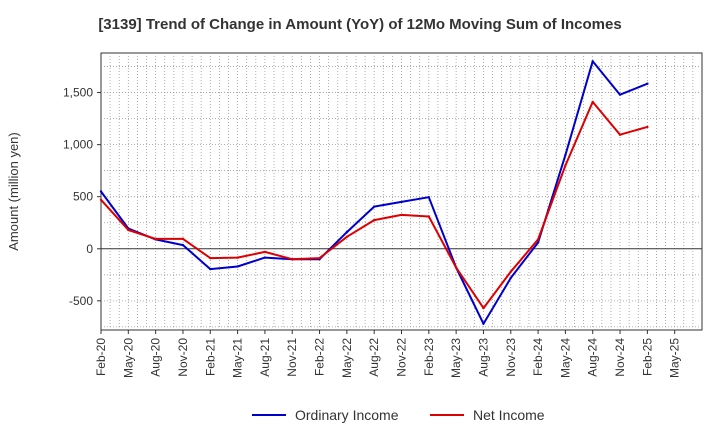  I want to click on x-tick-label: Feb-22, so click(320, 357).